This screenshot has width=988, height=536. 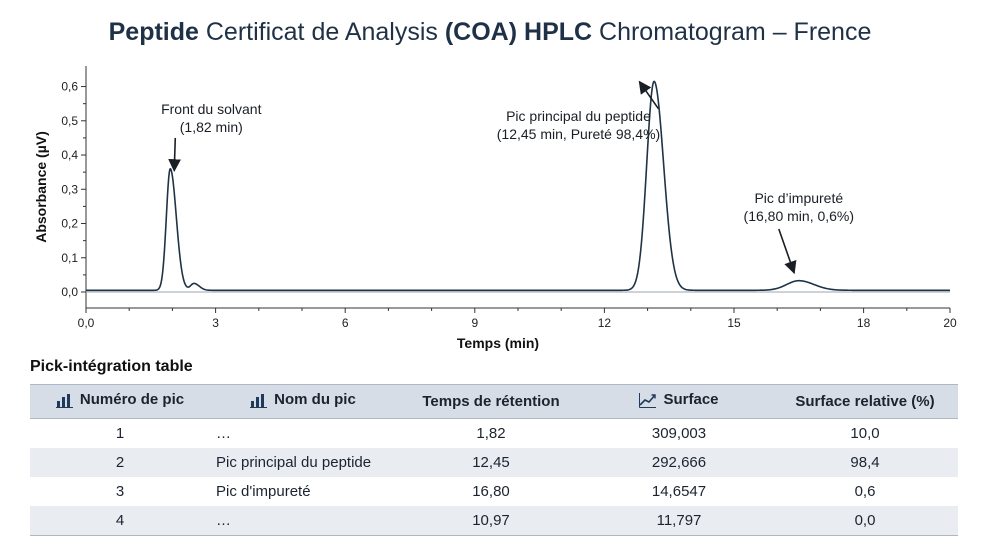 I want to click on header-label: Surface, so click(x=691, y=400).